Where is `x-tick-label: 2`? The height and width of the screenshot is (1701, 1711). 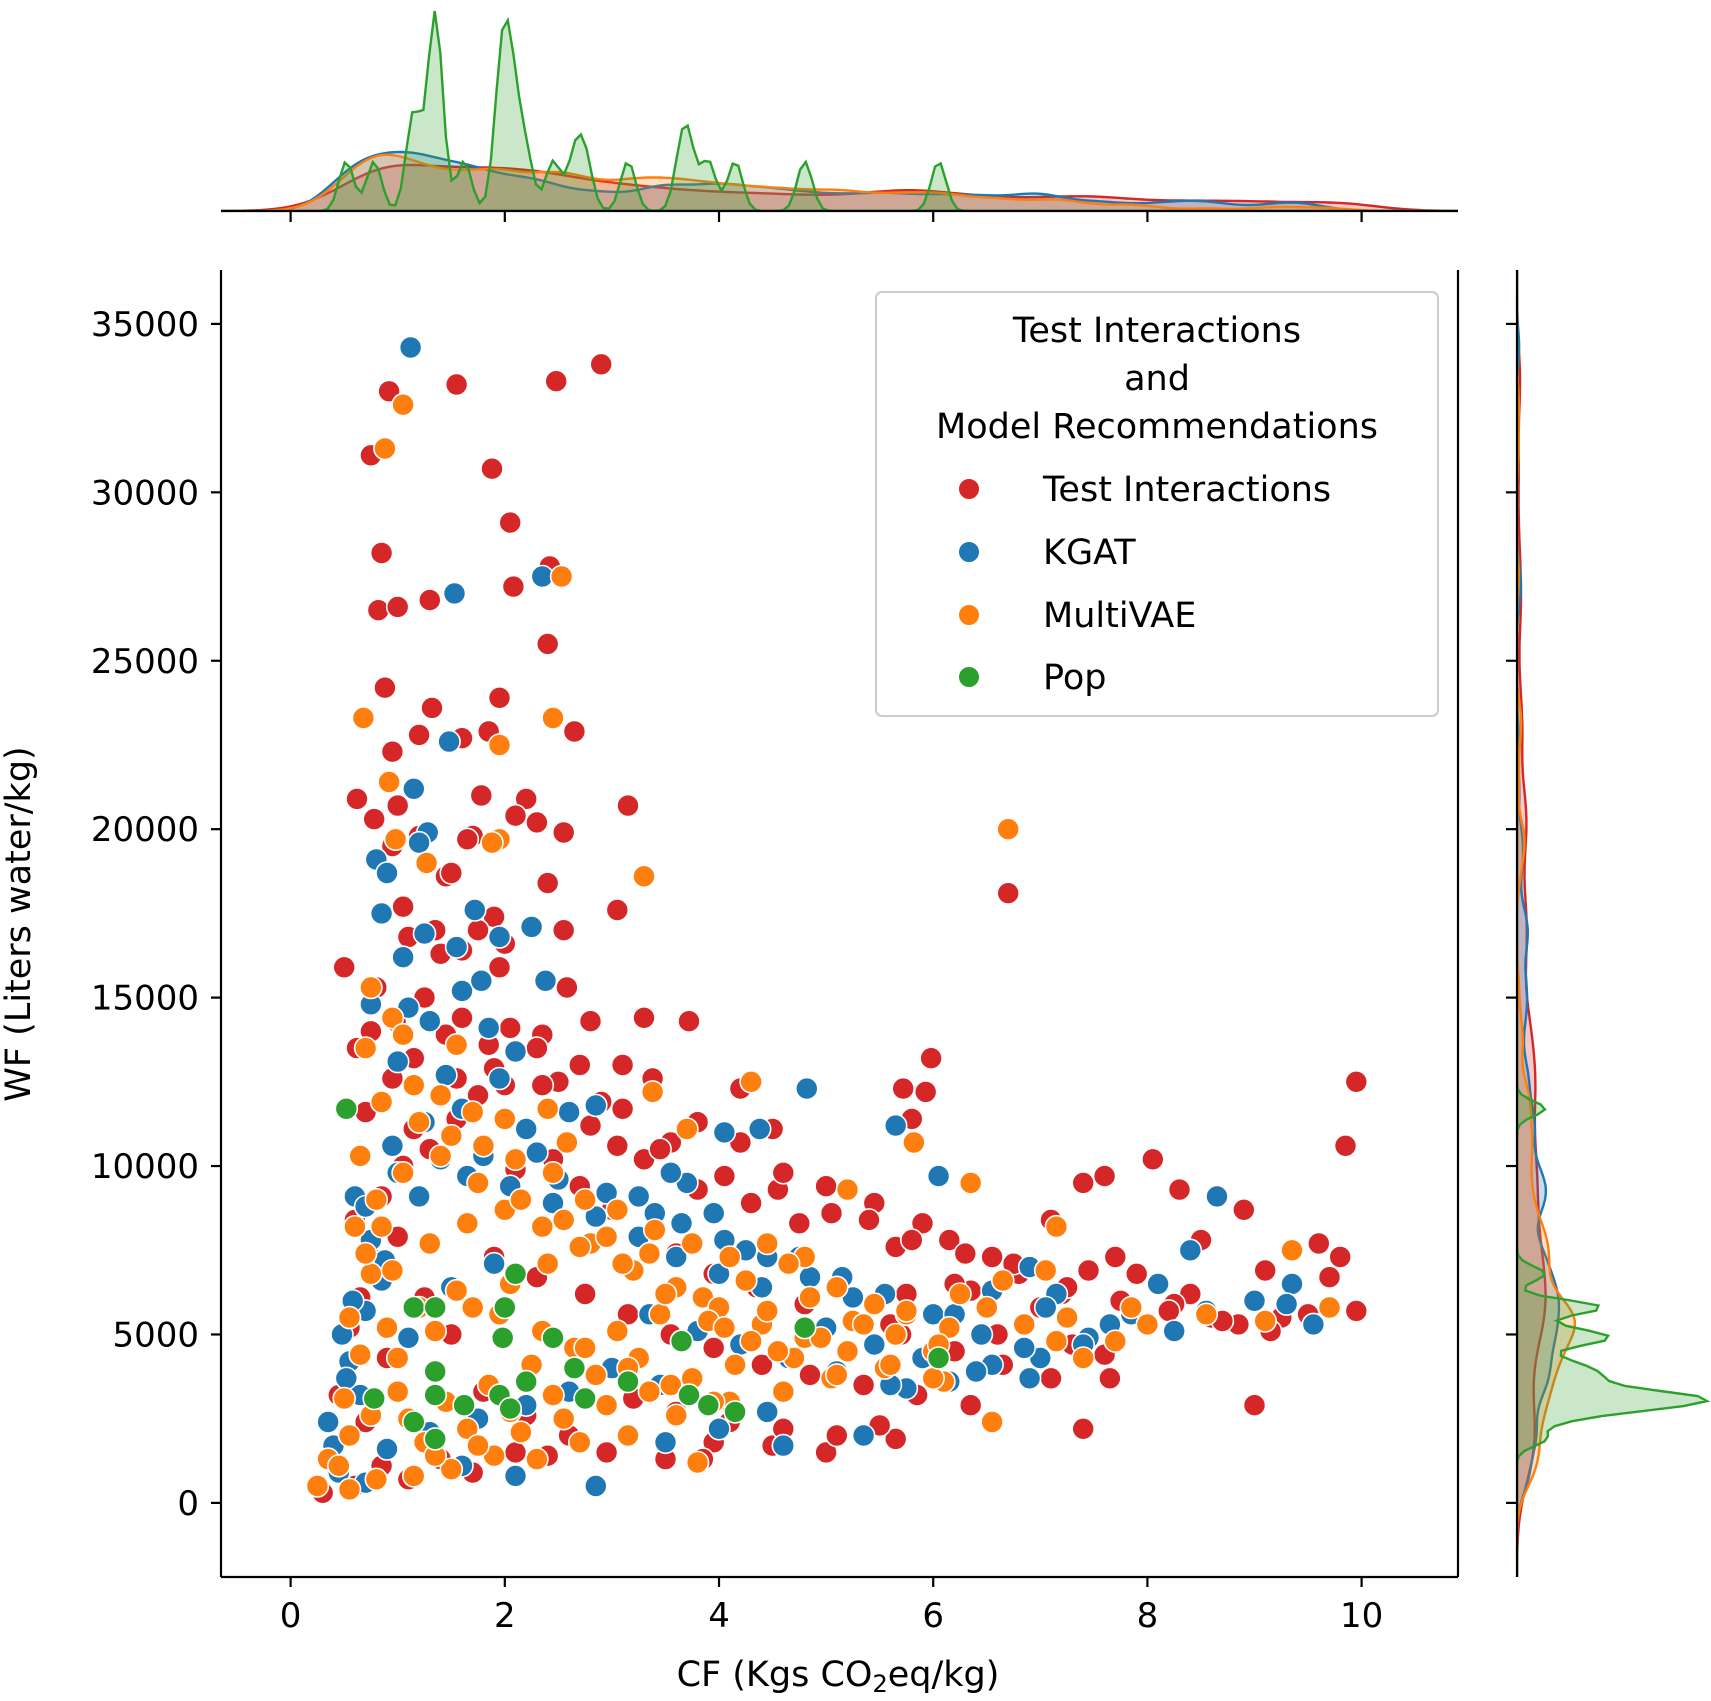 x-tick-label: 2 is located at coordinates (505, 1616).